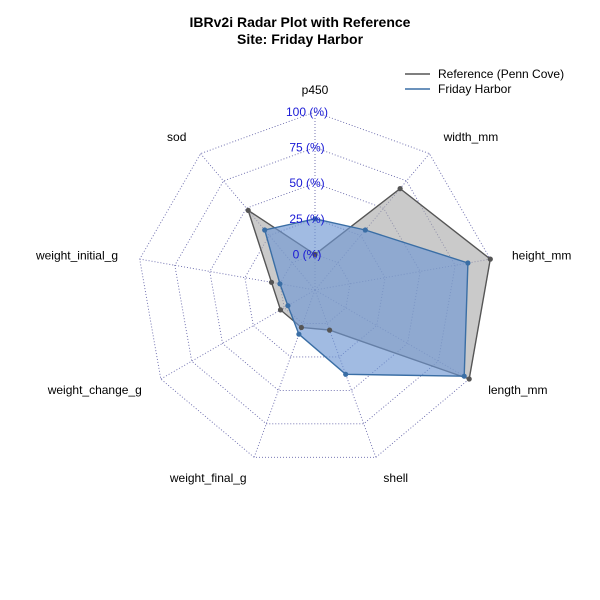  I want to click on point-friday-harbor-width-mm, so click(365, 229).